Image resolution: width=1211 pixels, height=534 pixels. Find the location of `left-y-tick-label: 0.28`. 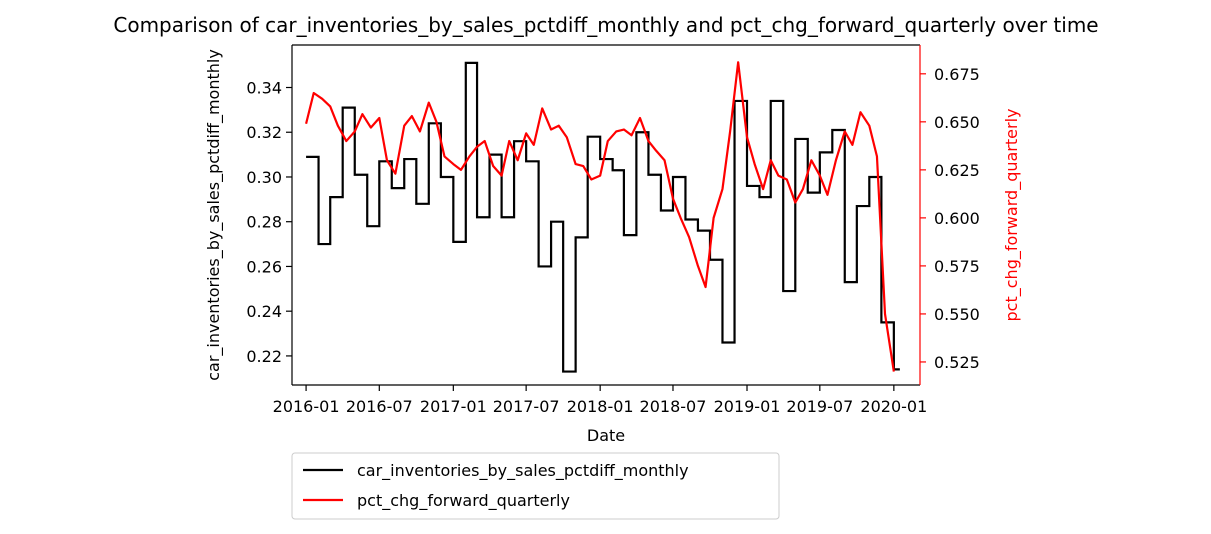

left-y-tick-label: 0.28 is located at coordinates (264, 222).